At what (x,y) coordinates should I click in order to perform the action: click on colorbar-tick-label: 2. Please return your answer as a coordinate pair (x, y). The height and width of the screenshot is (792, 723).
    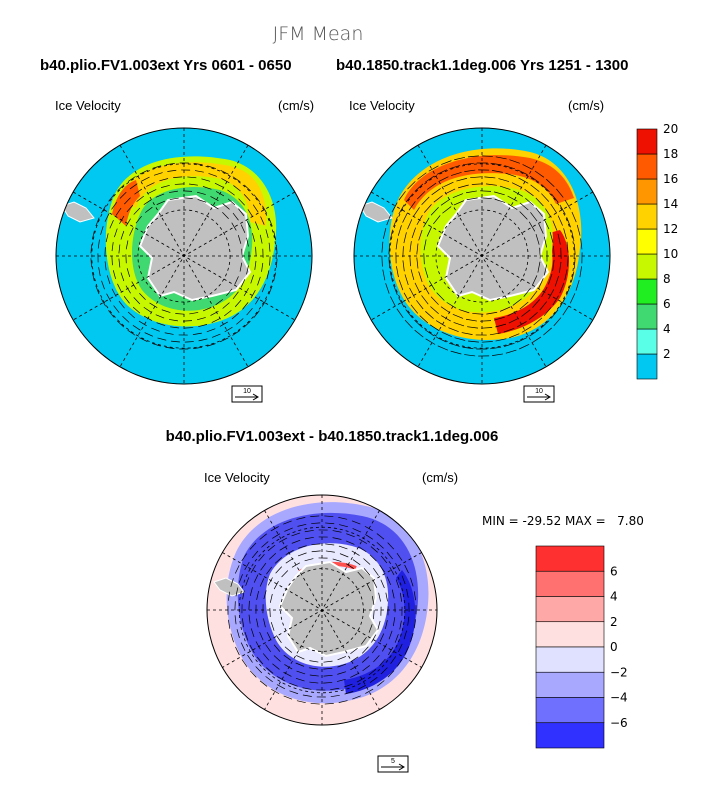
    Looking at the image, I should click on (667, 354).